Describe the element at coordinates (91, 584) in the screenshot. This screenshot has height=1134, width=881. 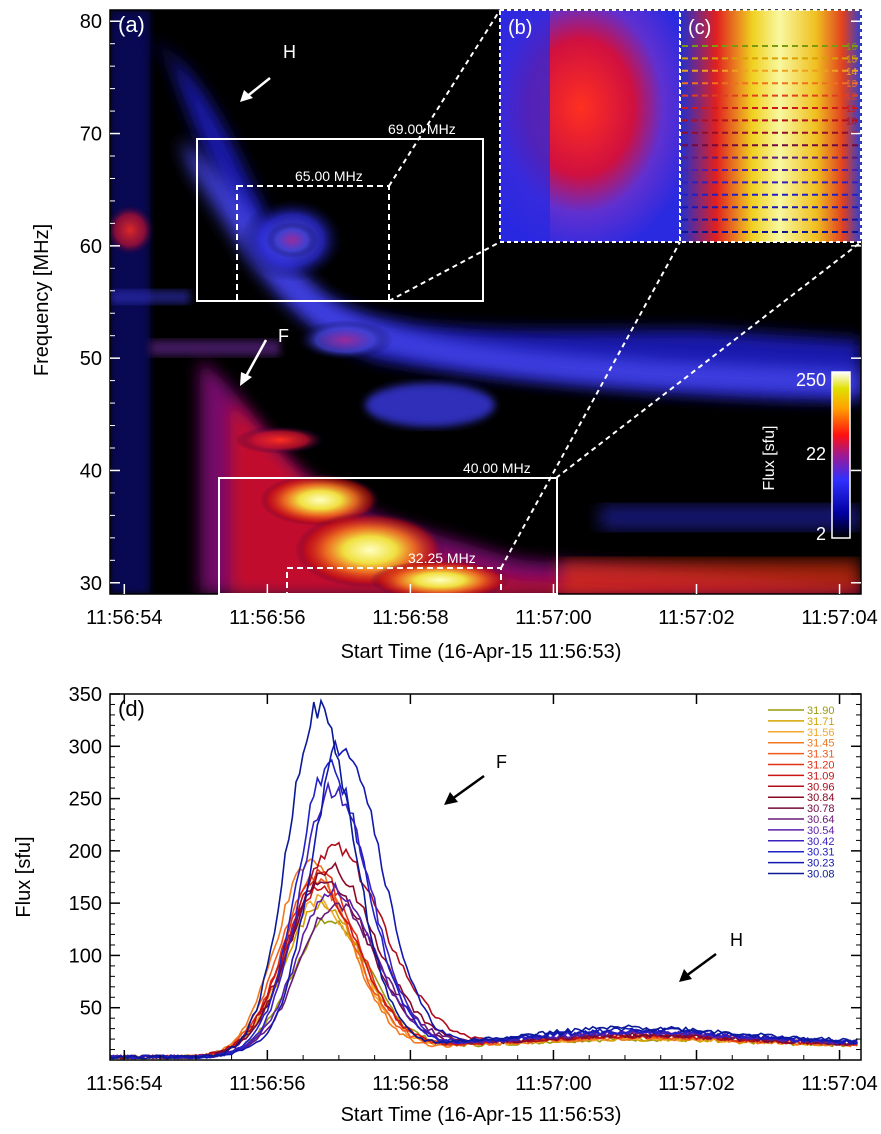
I see `panel-a-ytick-label: 30` at that location.